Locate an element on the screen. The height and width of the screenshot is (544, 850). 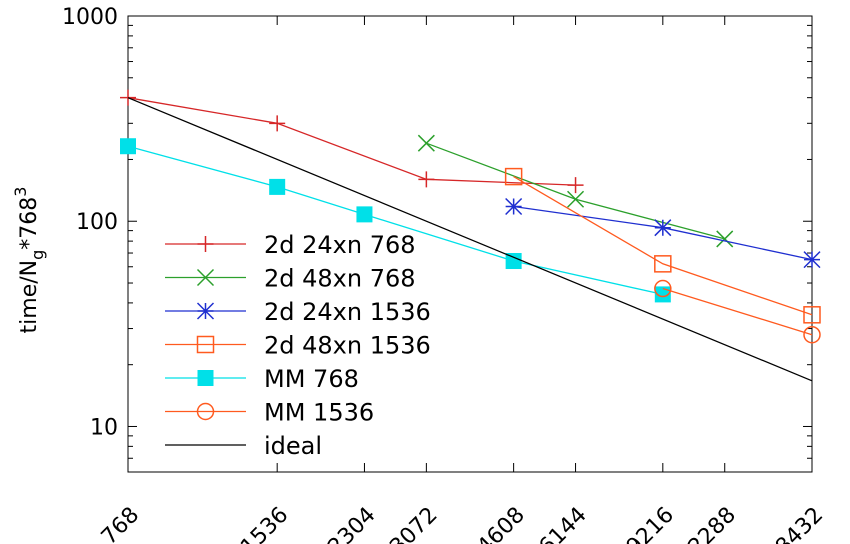
x-tick-label: 9216 is located at coordinates (650, 523).